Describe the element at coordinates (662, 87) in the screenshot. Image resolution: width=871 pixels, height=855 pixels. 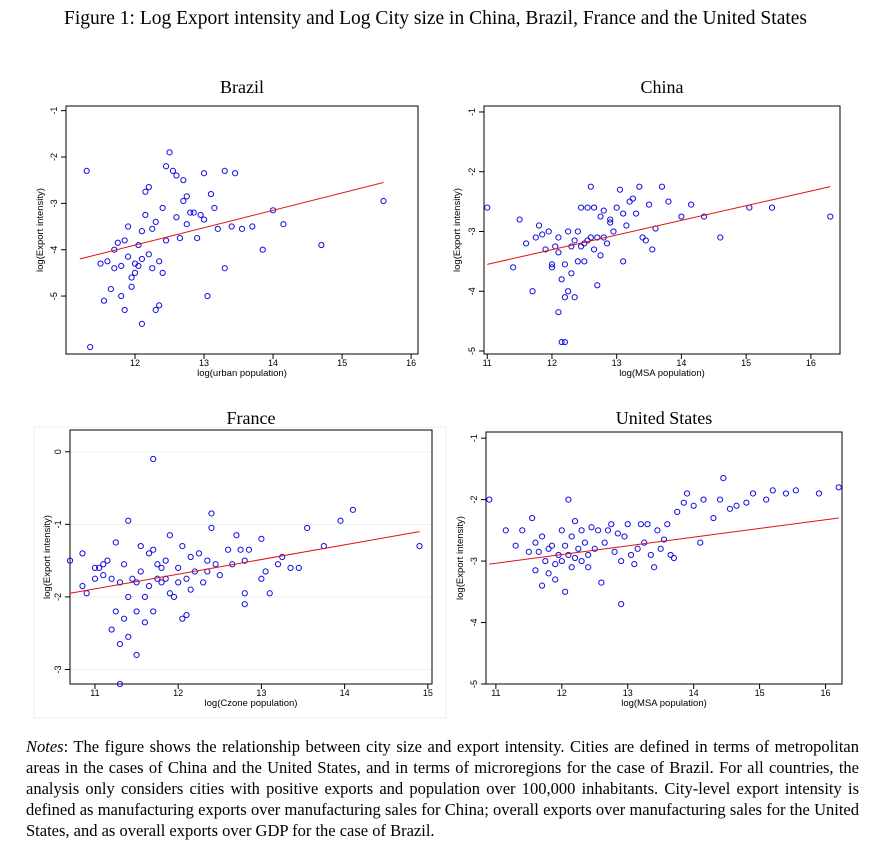
I see `panel-title: China` at that location.